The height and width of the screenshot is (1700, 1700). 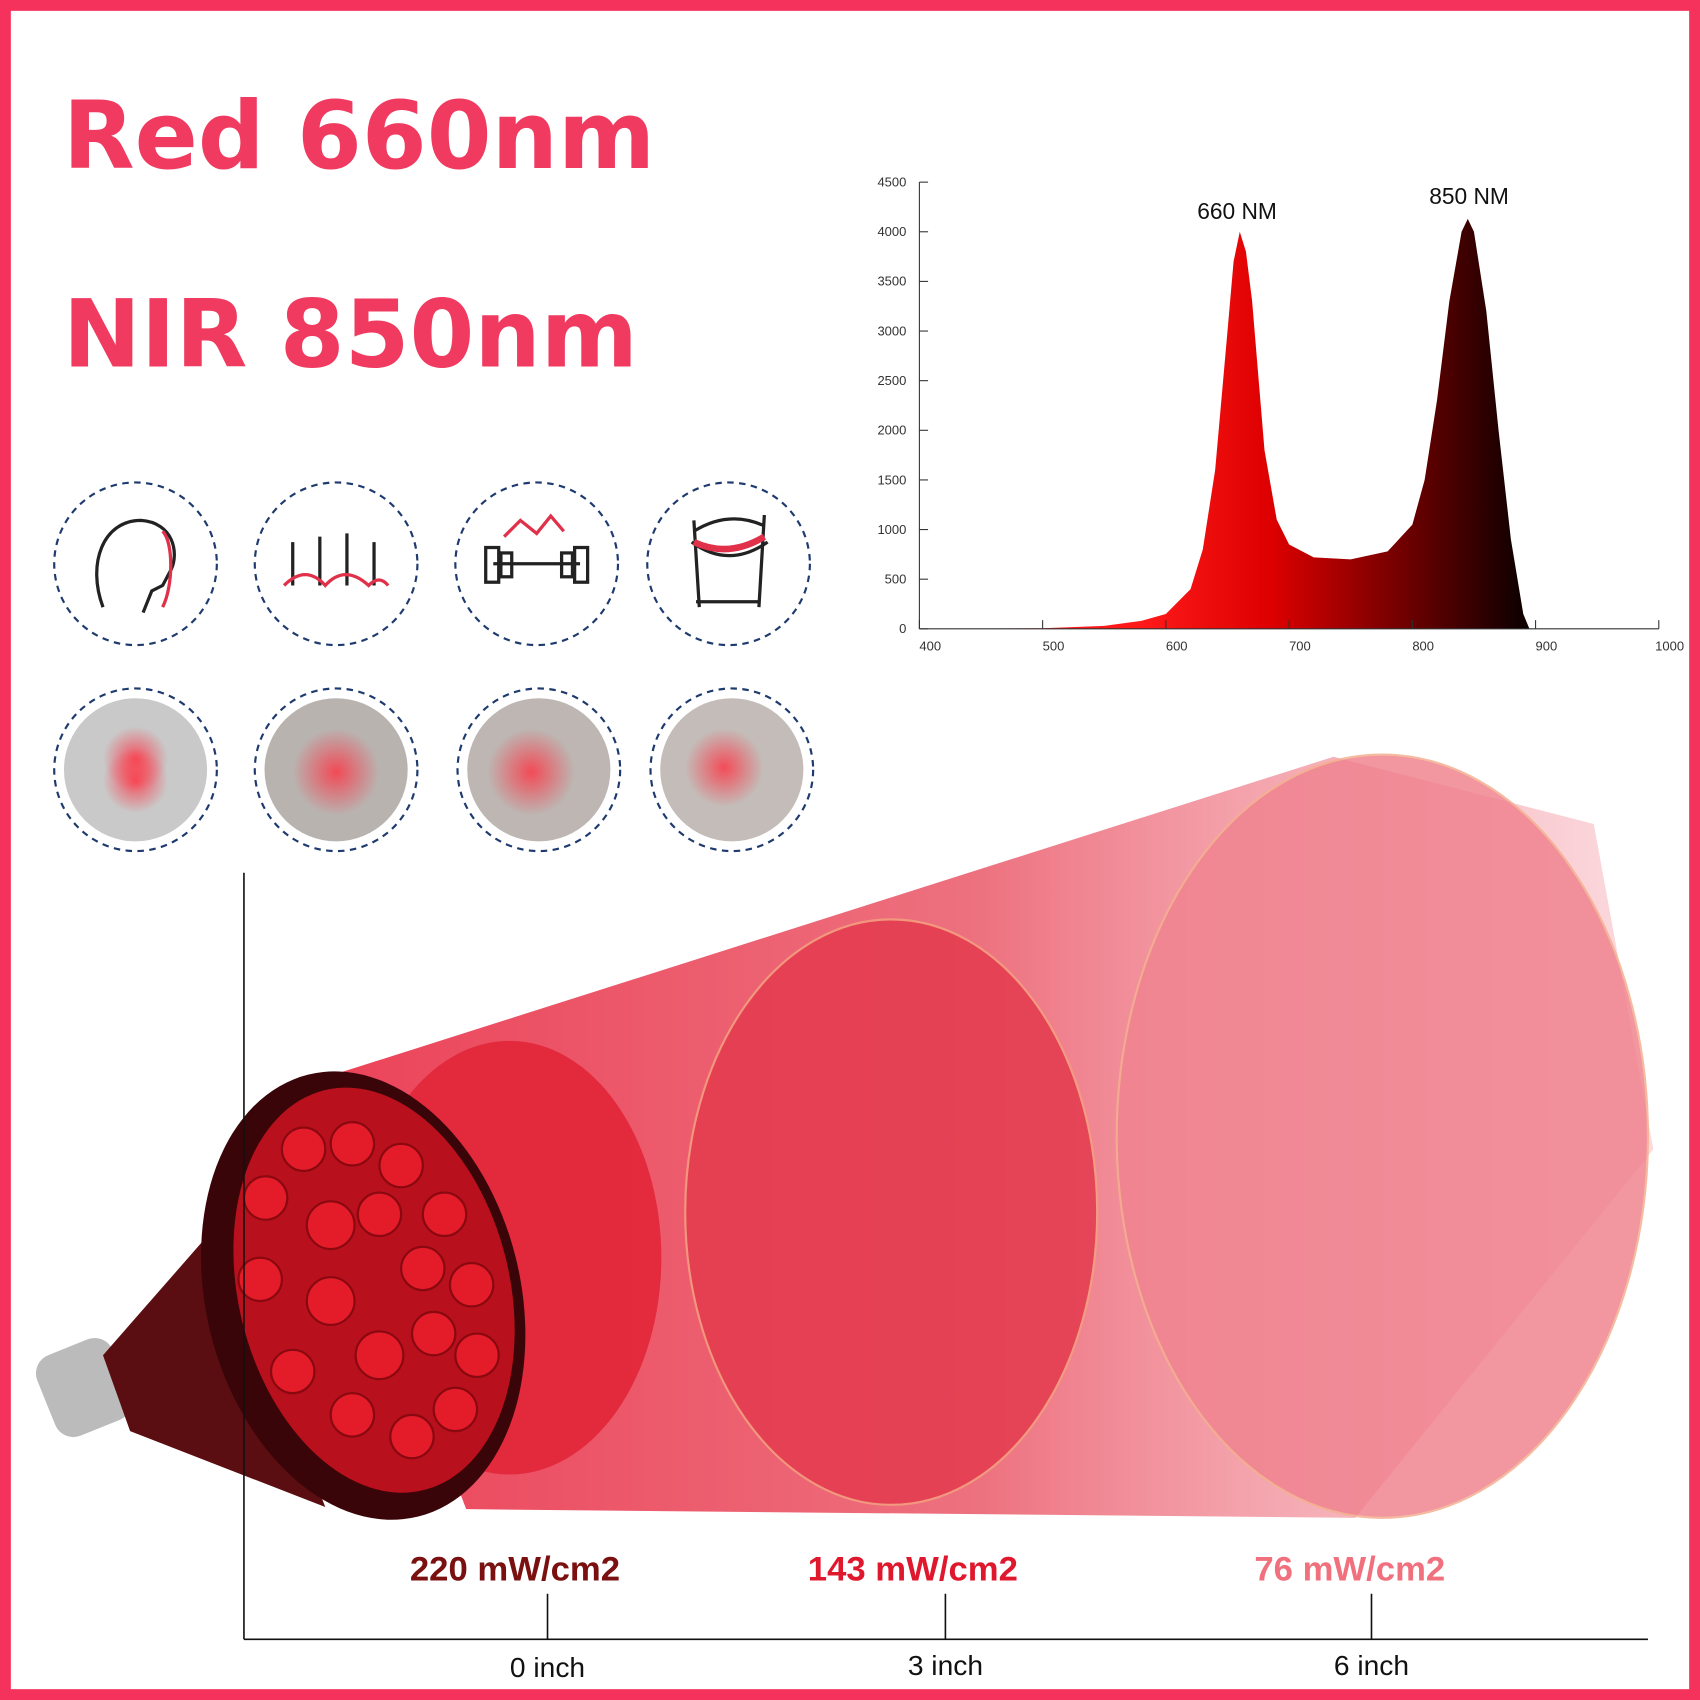 I want to click on y-tick-label: 4500, so click(x=891, y=181).